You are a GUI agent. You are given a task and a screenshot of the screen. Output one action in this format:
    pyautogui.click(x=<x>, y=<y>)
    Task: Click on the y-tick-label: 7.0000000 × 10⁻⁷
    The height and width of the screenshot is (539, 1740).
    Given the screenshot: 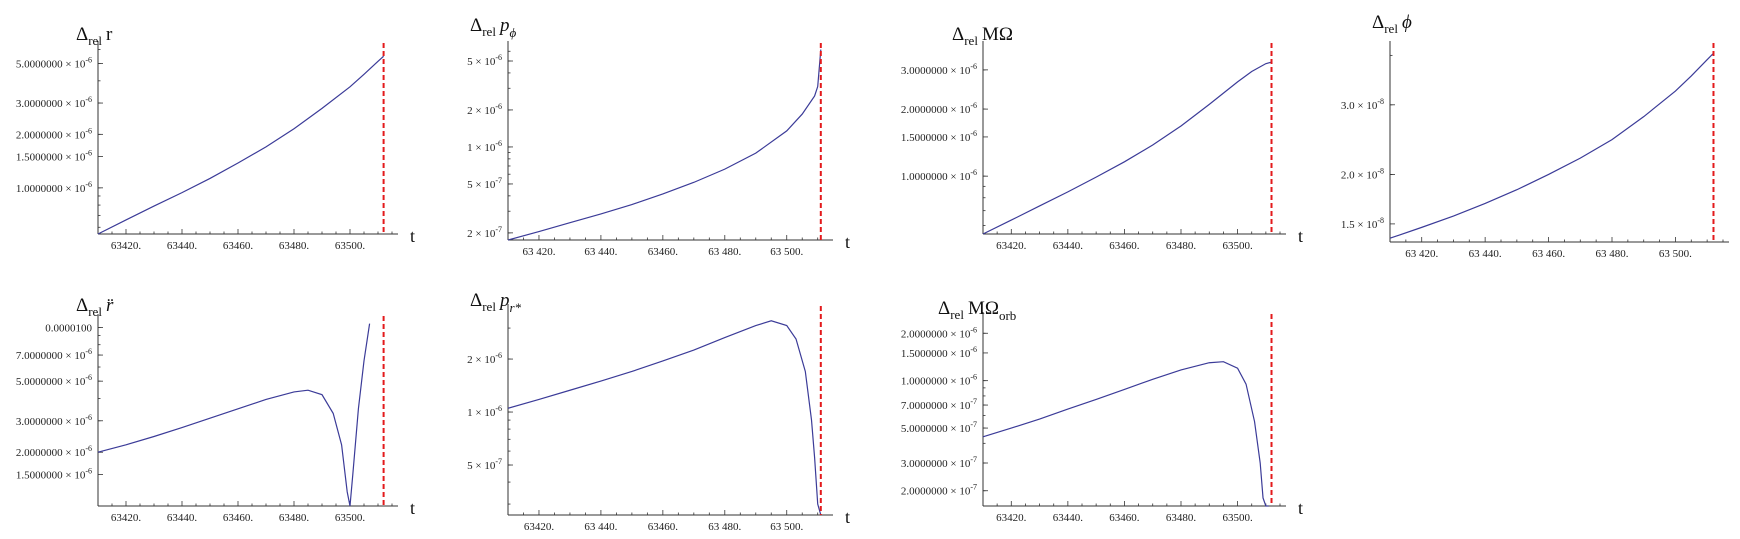 What is the action you would take?
    pyautogui.click(x=939, y=404)
    